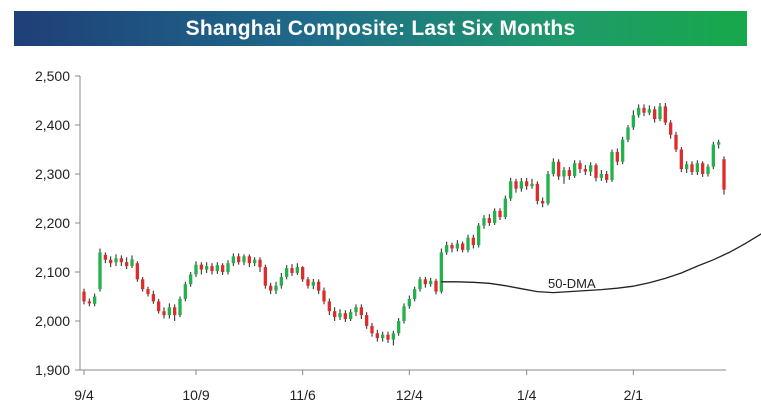 The width and height of the screenshot is (761, 412). What do you see at coordinates (52, 223) in the screenshot?
I see `y-tick-label: 2,200` at bounding box center [52, 223].